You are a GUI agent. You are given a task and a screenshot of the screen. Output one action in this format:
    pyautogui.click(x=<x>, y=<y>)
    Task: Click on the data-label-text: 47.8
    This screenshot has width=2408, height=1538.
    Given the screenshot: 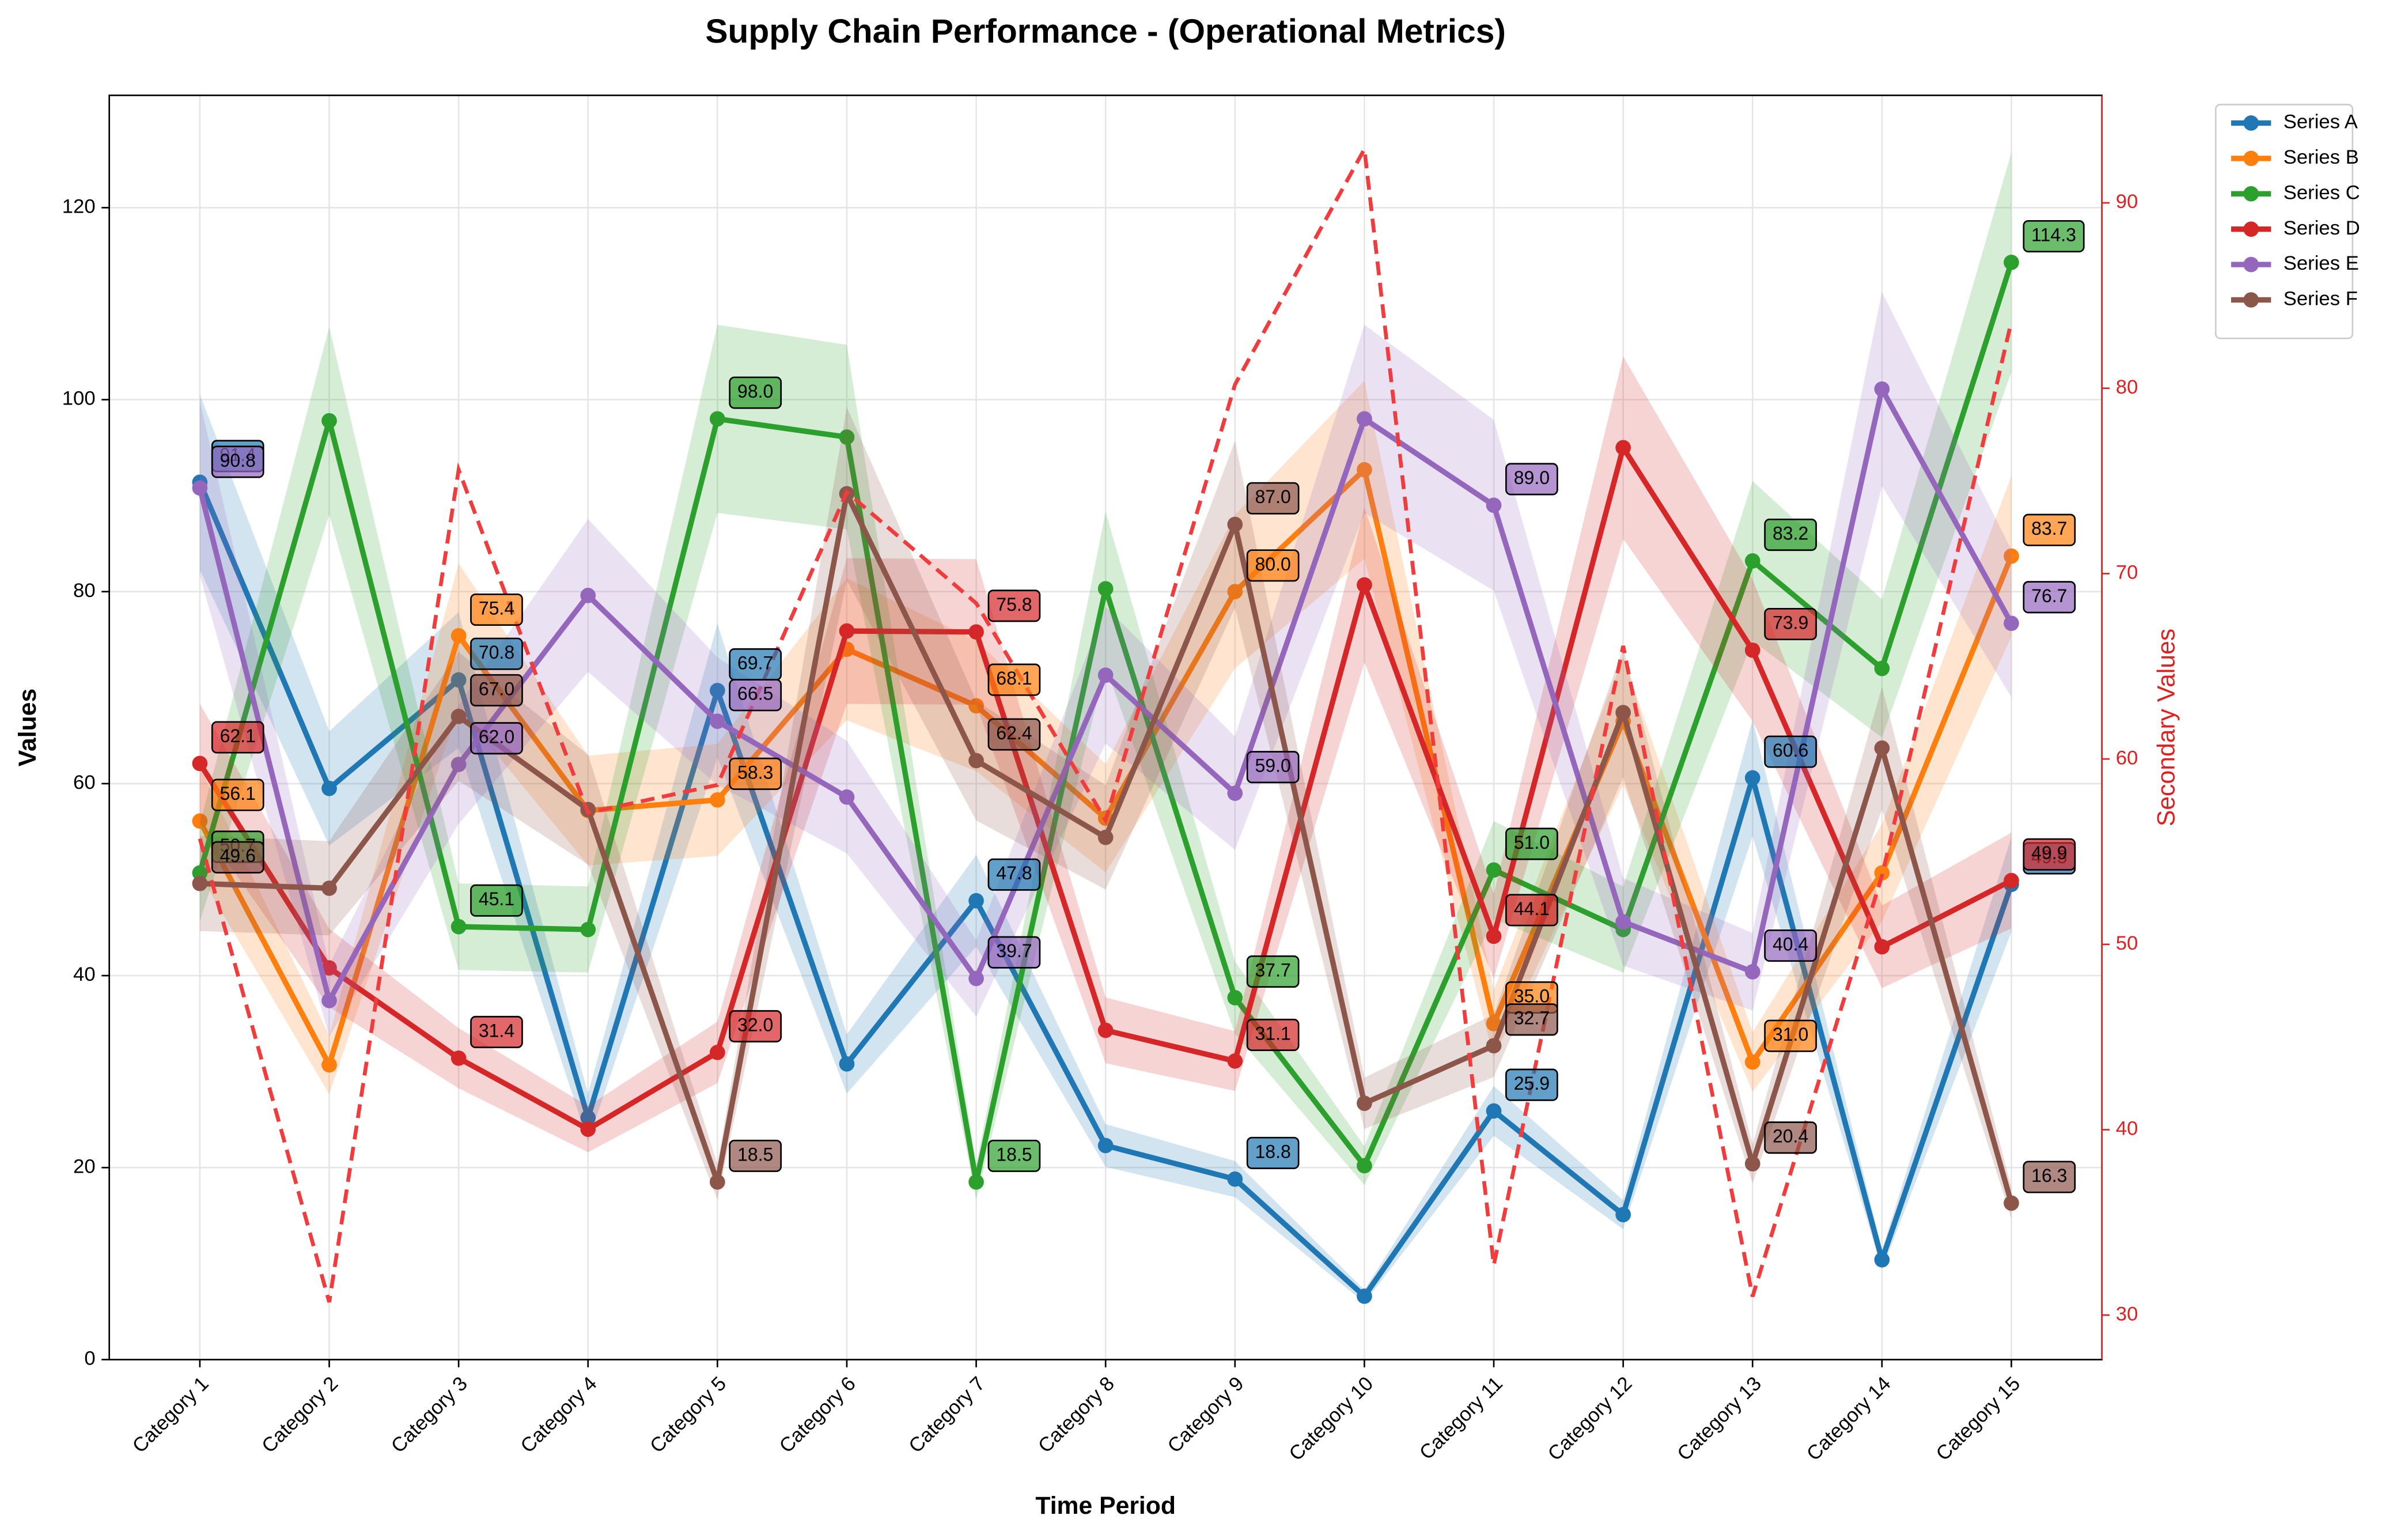 What is the action you would take?
    pyautogui.click(x=1014, y=873)
    